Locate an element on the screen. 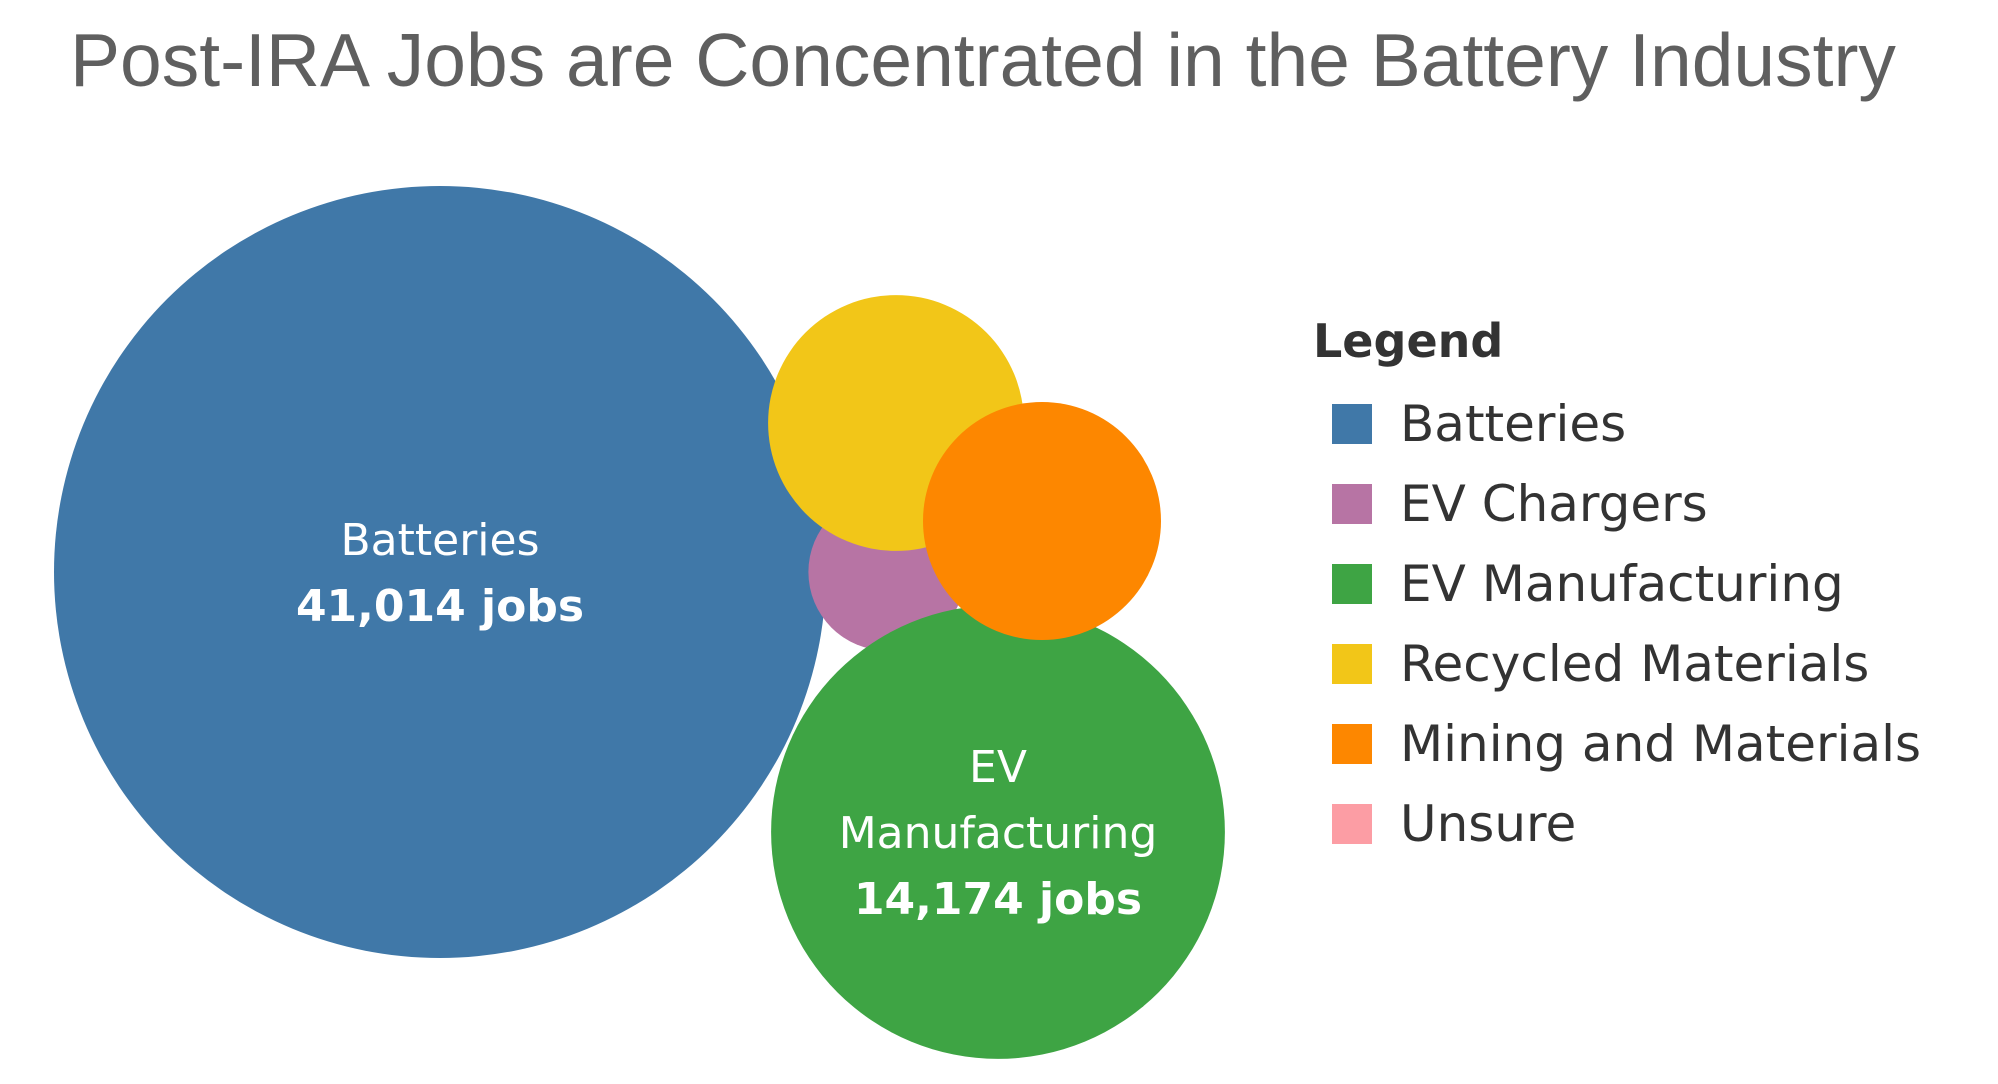 This screenshot has width=1998, height=1084. legend-item-ev-chargers: EV Chargers is located at coordinates (1626, 504).